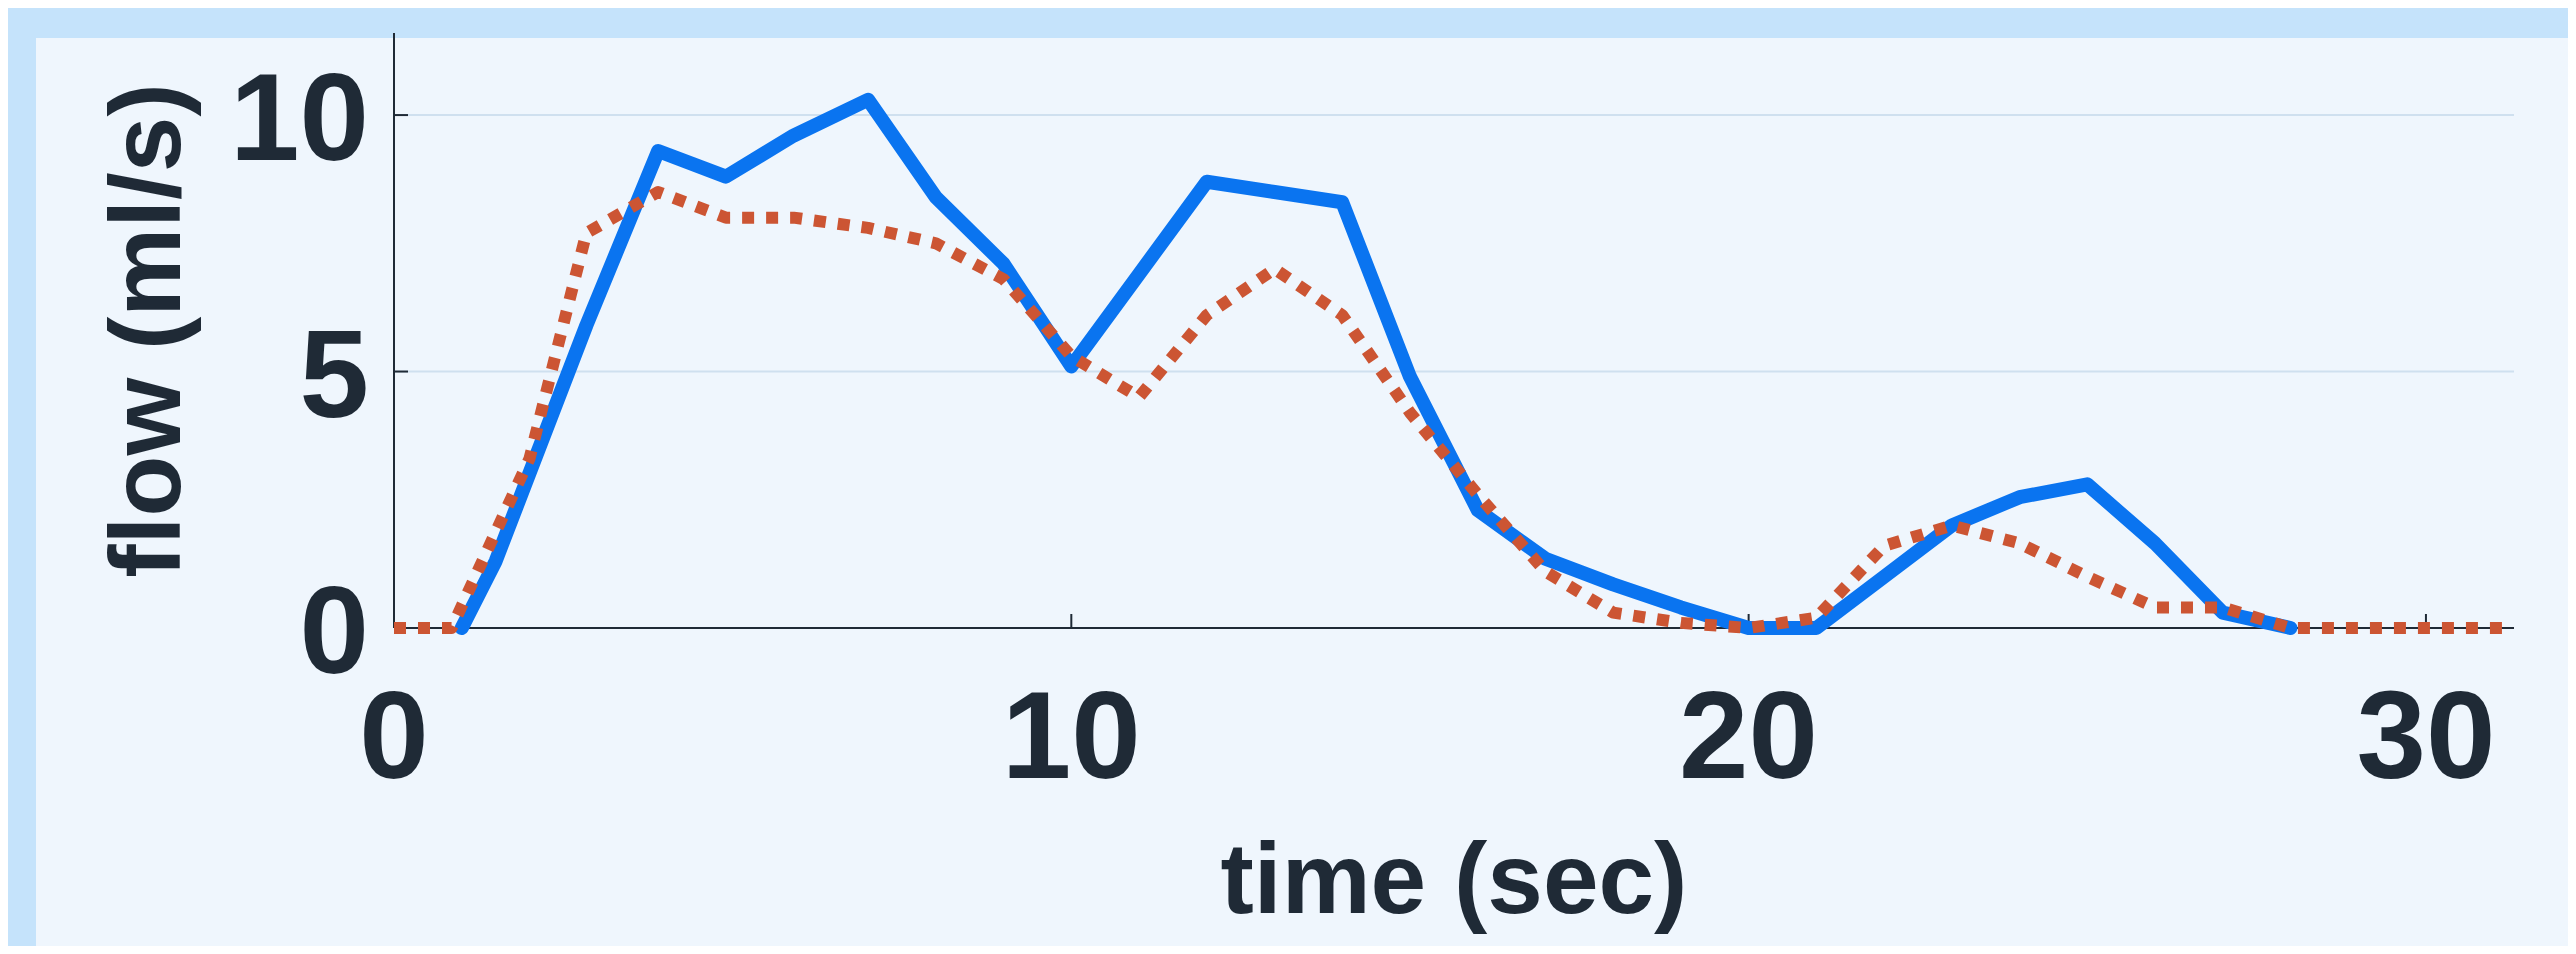  Describe the element at coordinates (334, 629) in the screenshot. I see `y-tick-label: 0` at that location.